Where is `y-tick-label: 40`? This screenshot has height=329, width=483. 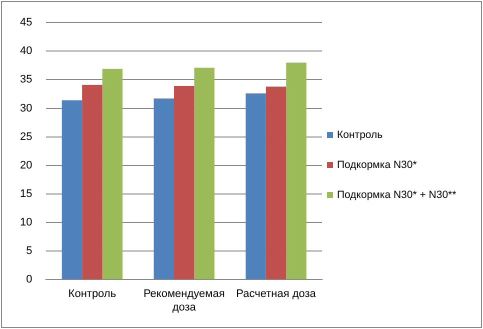 y-tick-label: 40 is located at coordinates (26, 51).